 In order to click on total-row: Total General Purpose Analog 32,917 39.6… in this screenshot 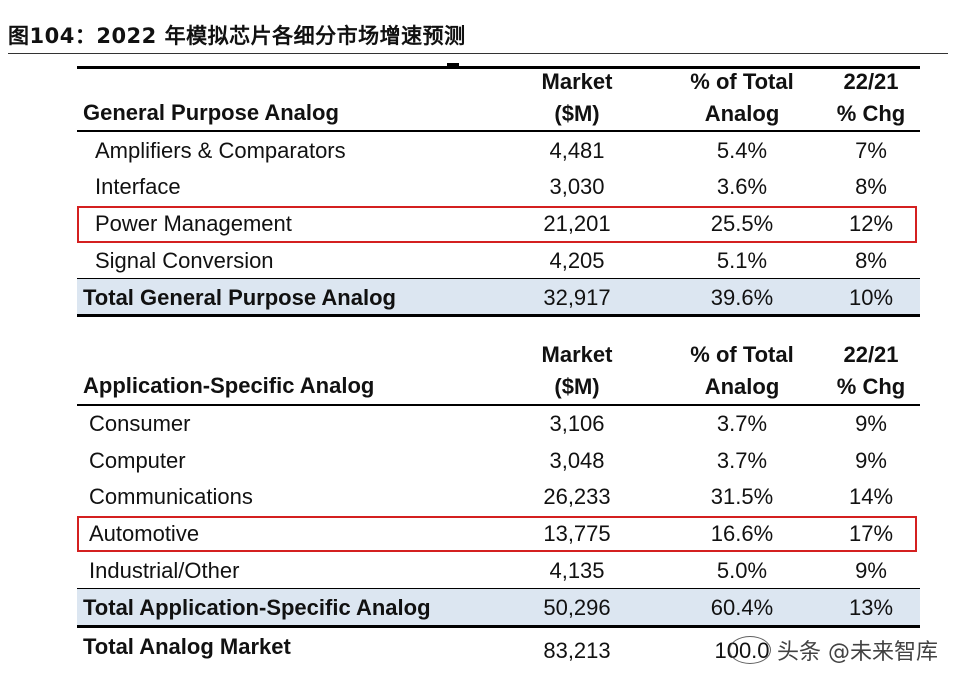, I will do `click(498, 297)`.